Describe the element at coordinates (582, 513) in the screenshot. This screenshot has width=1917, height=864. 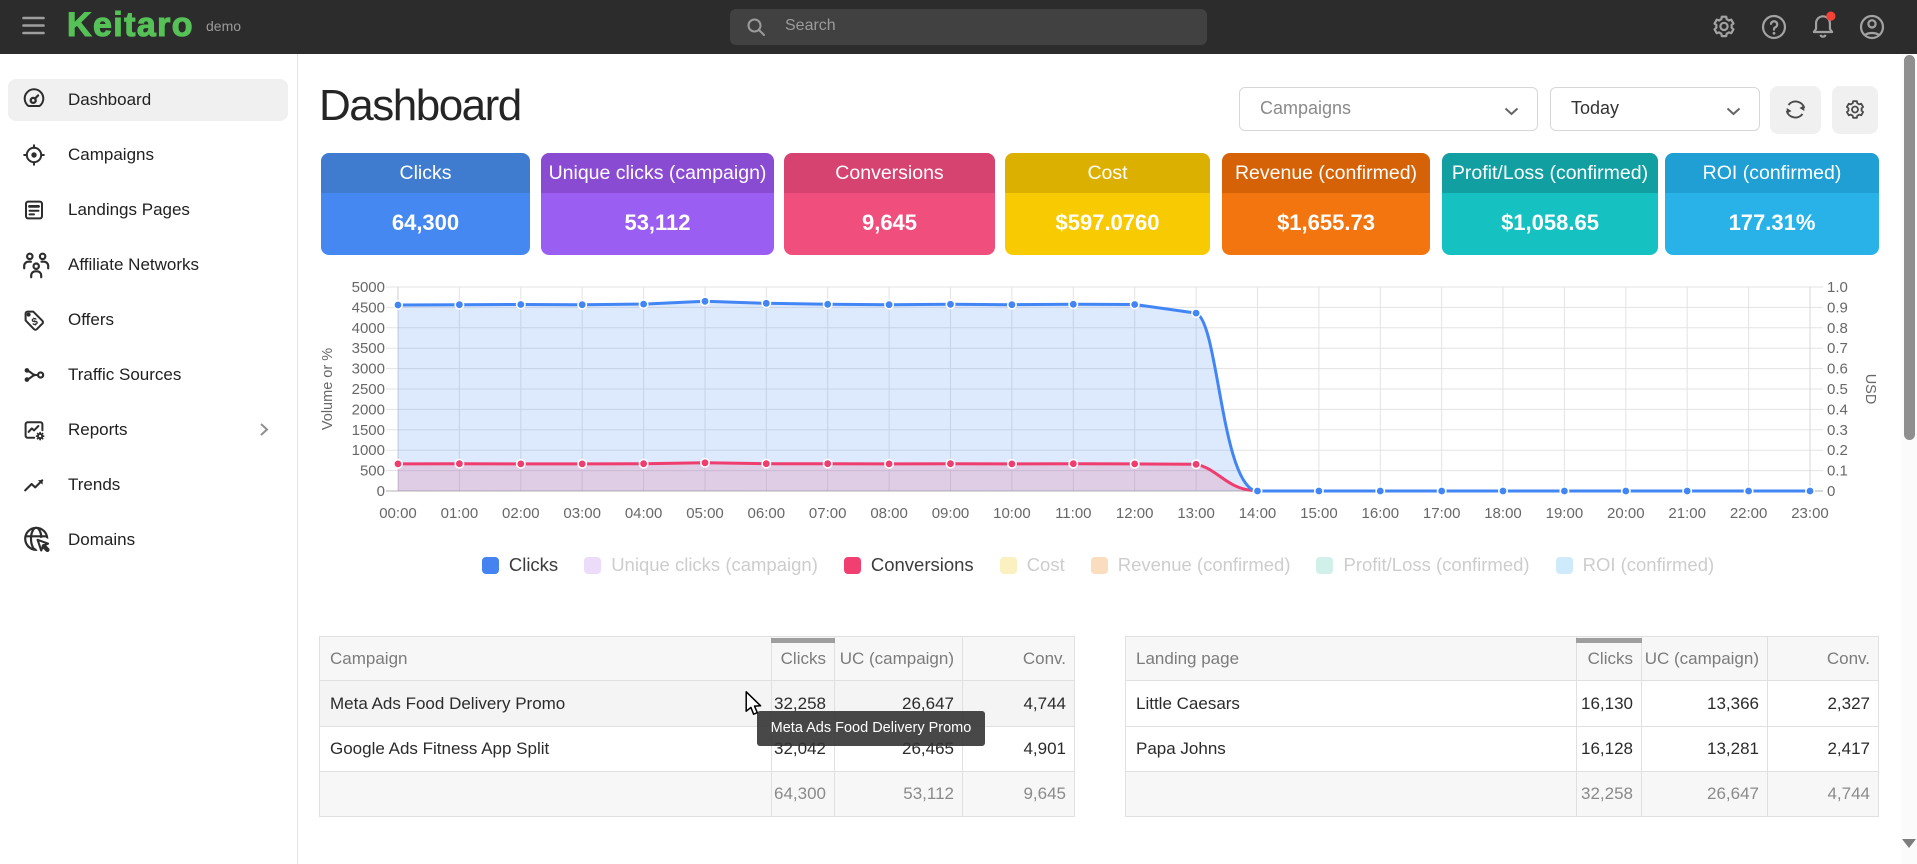
I see `svg-text: 03:00` at that location.